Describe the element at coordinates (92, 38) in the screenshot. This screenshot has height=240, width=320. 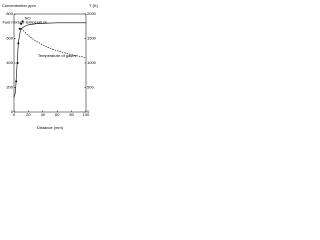
I see `y2-tick-label: 1500` at that location.